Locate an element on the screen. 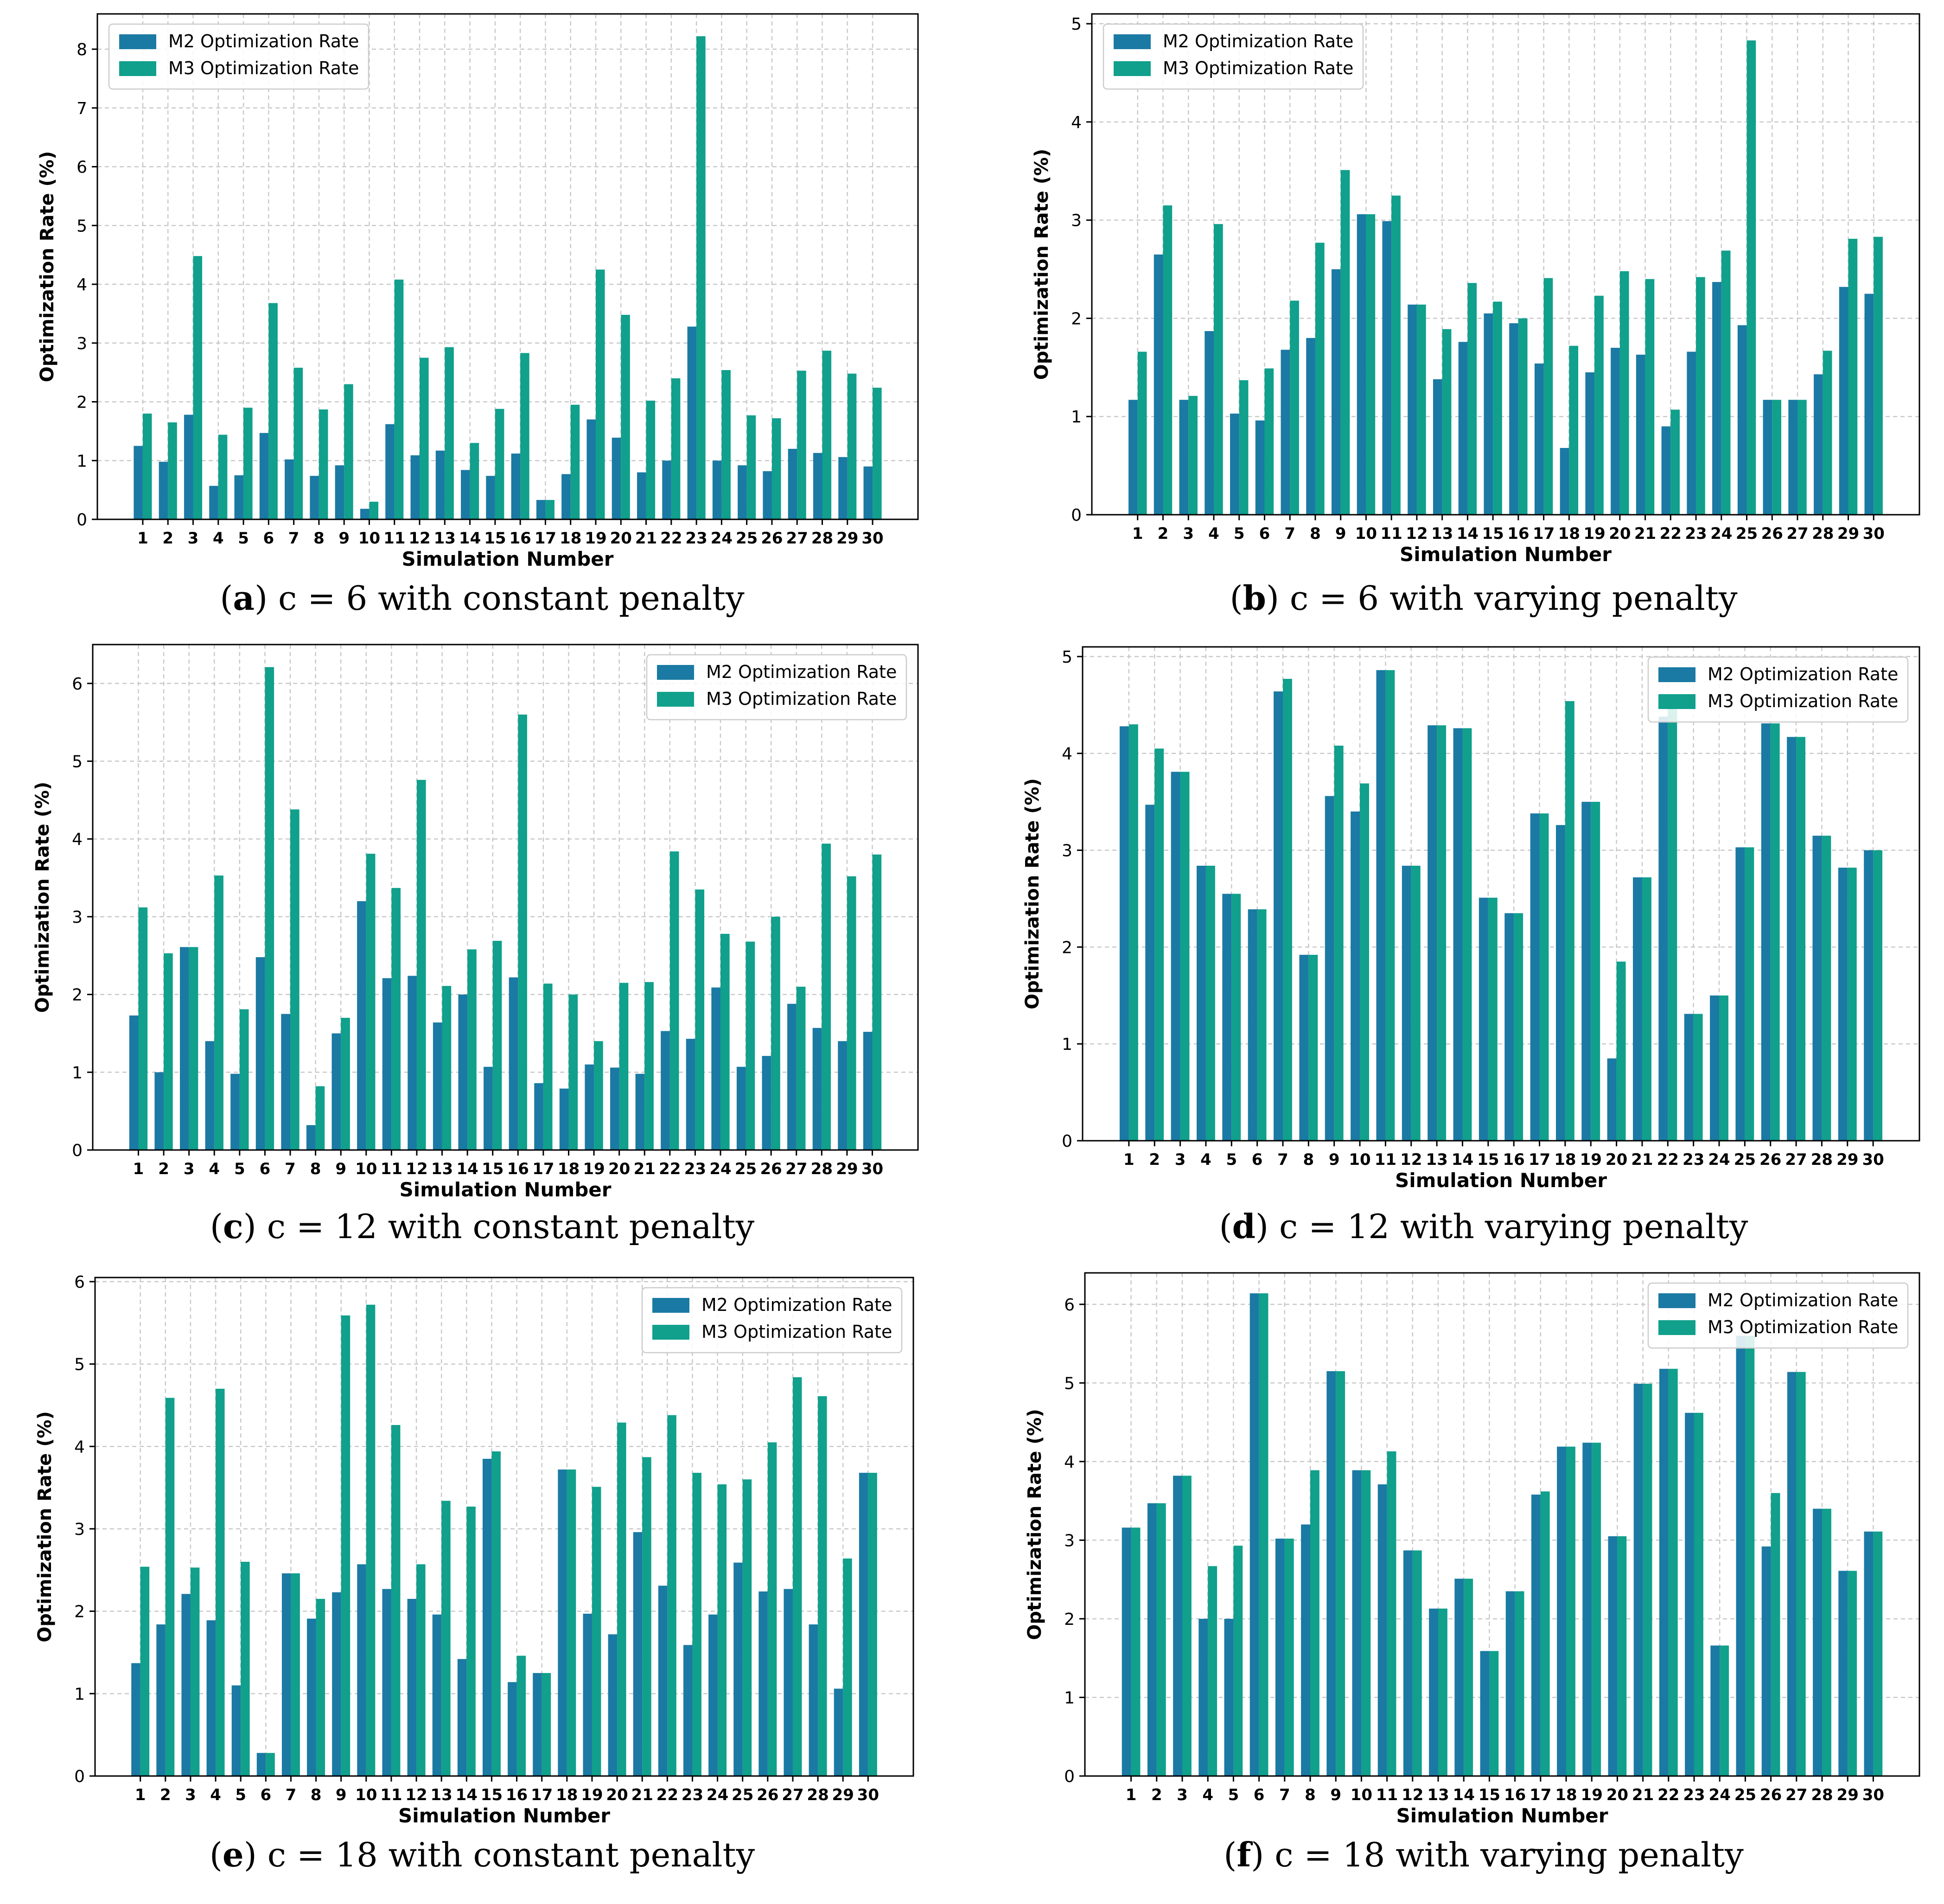 This screenshot has width=1944, height=1904. x-tick-label: 11 is located at coordinates (1387, 1795).